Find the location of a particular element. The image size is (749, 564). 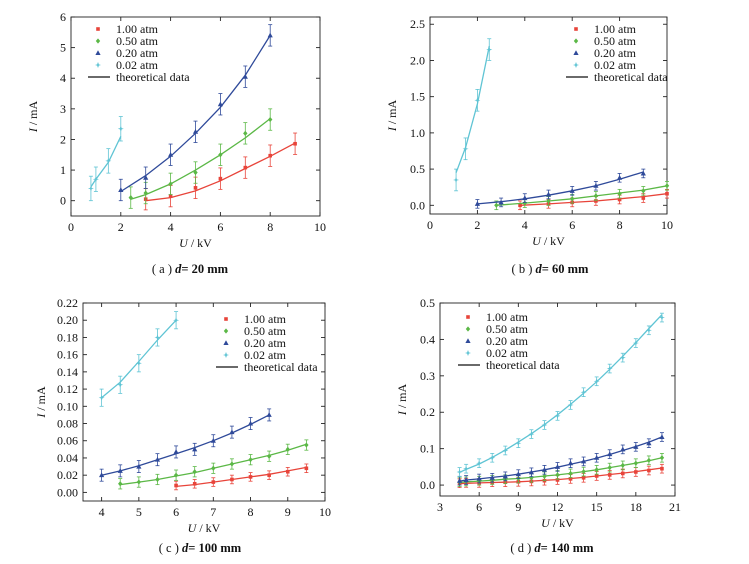

y-tick-label: 0.04 is located at coordinates (67, 458).